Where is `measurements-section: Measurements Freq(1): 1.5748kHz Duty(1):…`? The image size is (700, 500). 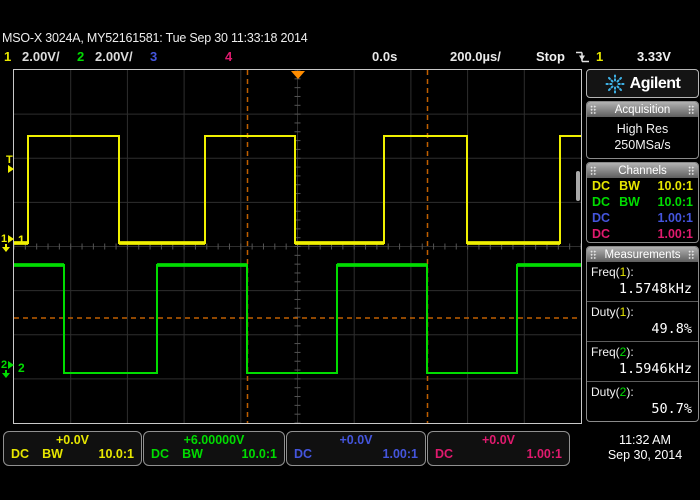 measurements-section: Measurements Freq(1): 1.5748kHz Duty(1):… is located at coordinates (642, 334).